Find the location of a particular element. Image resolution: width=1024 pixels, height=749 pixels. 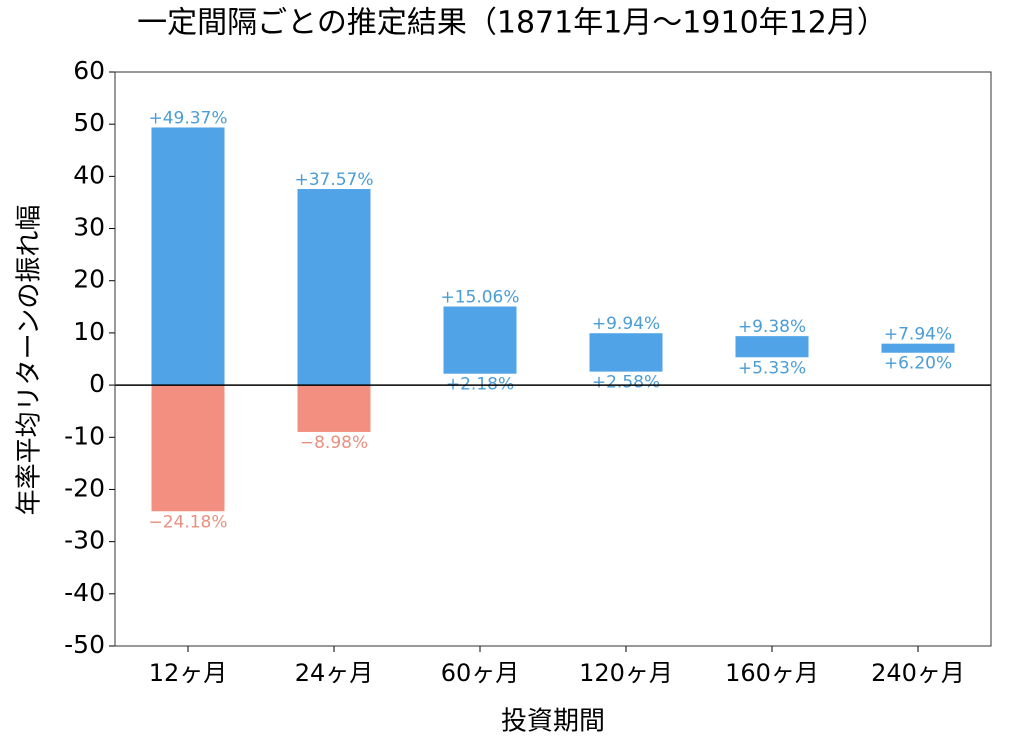

y-tick-label: -50 is located at coordinates (84, 644).